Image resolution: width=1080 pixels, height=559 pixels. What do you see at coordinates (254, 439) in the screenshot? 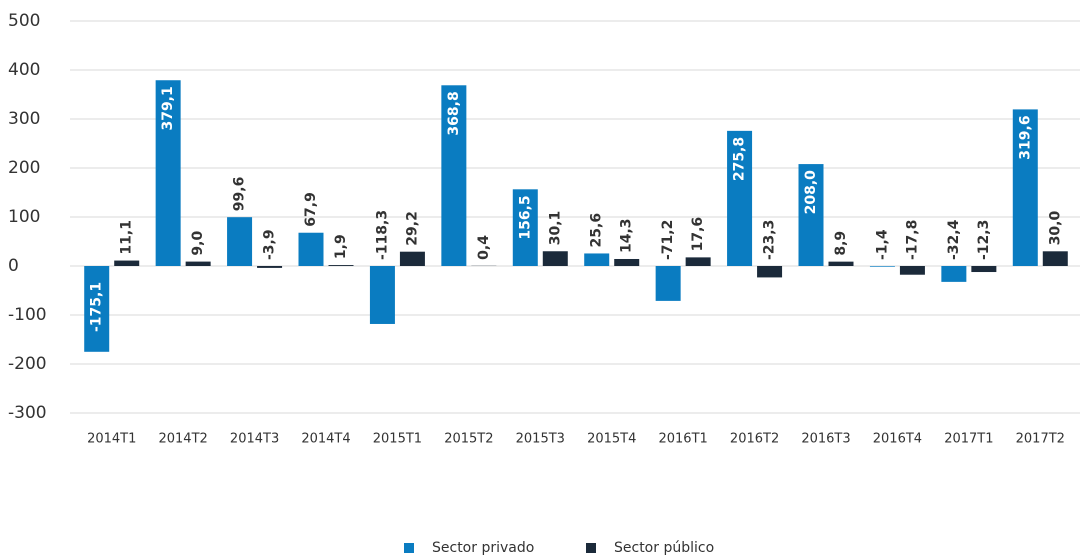
I see `x-tick-label: 2014T3` at bounding box center [254, 439].